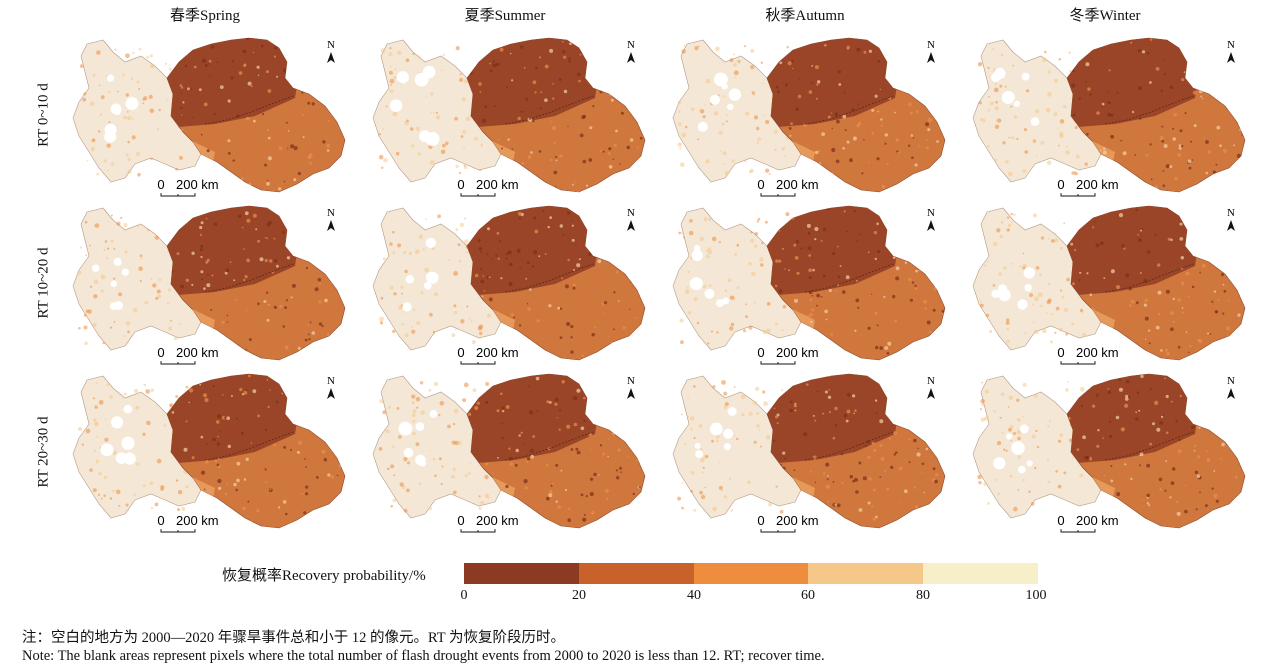 This screenshot has height=669, width=1268. Describe the element at coordinates (460, 520) in the screenshot. I see `scale-zero-label: 0` at that location.